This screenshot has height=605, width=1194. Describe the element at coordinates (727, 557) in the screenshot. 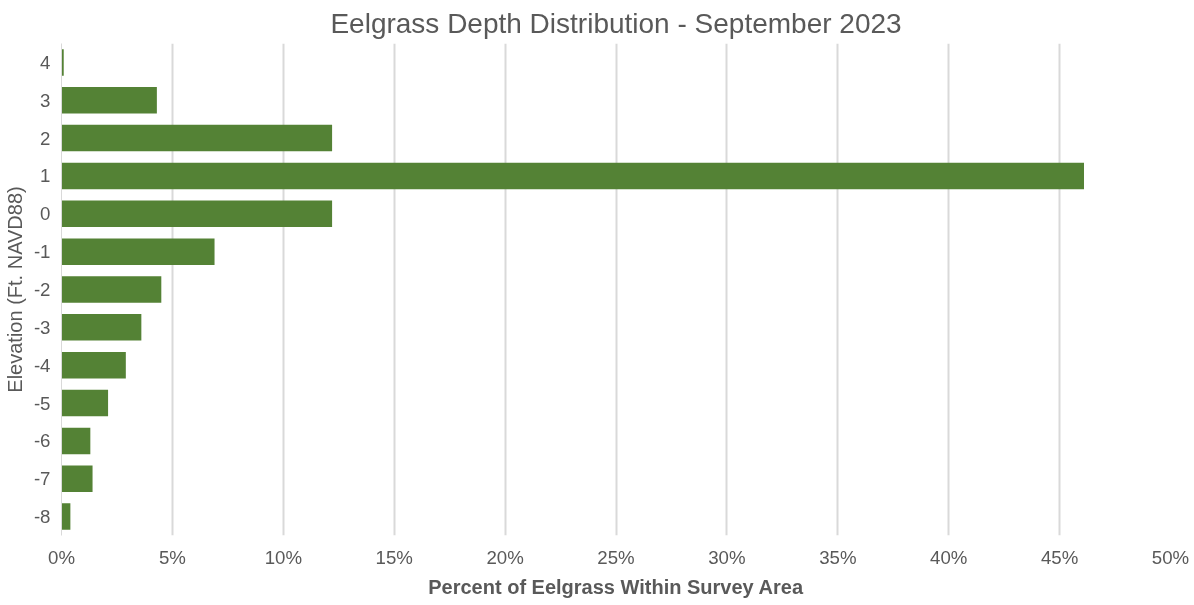

I see `x-tick-label: 30%` at that location.